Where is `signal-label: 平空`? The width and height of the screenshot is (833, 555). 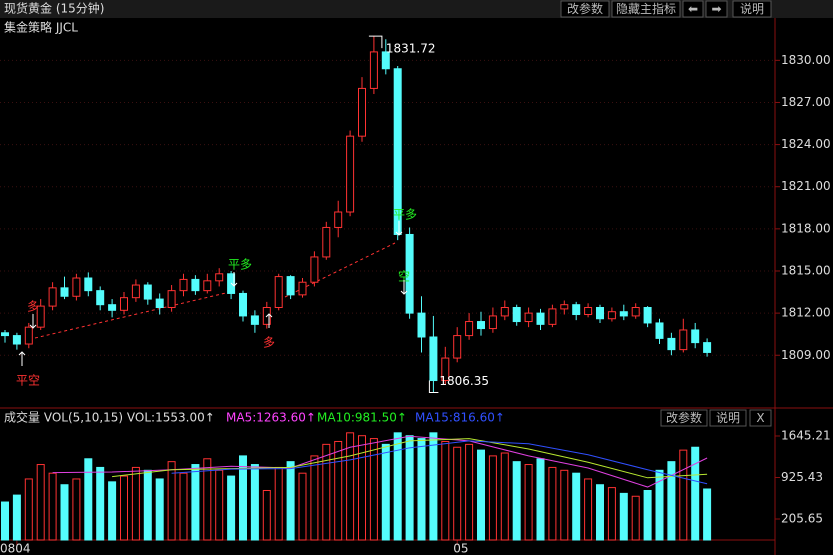
signal-label: 平空 is located at coordinates (28, 381).